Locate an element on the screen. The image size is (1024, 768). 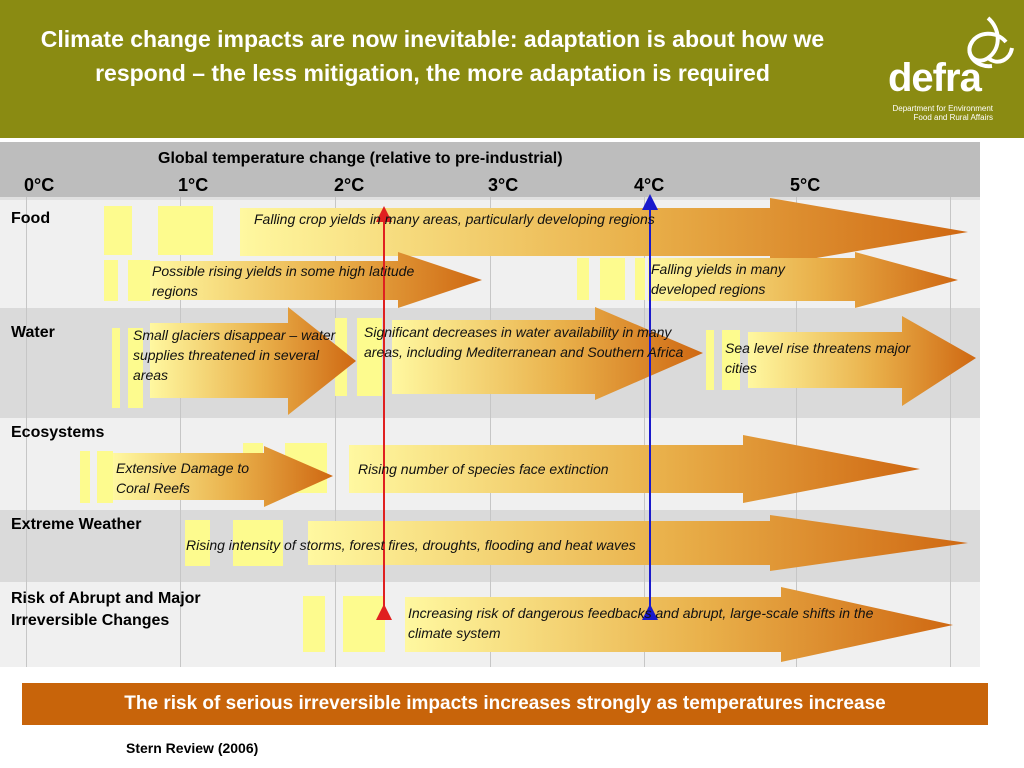
arrow-text-falling-yields-developed: Falling yields in many developed regions is located at coordinates (718, 279).